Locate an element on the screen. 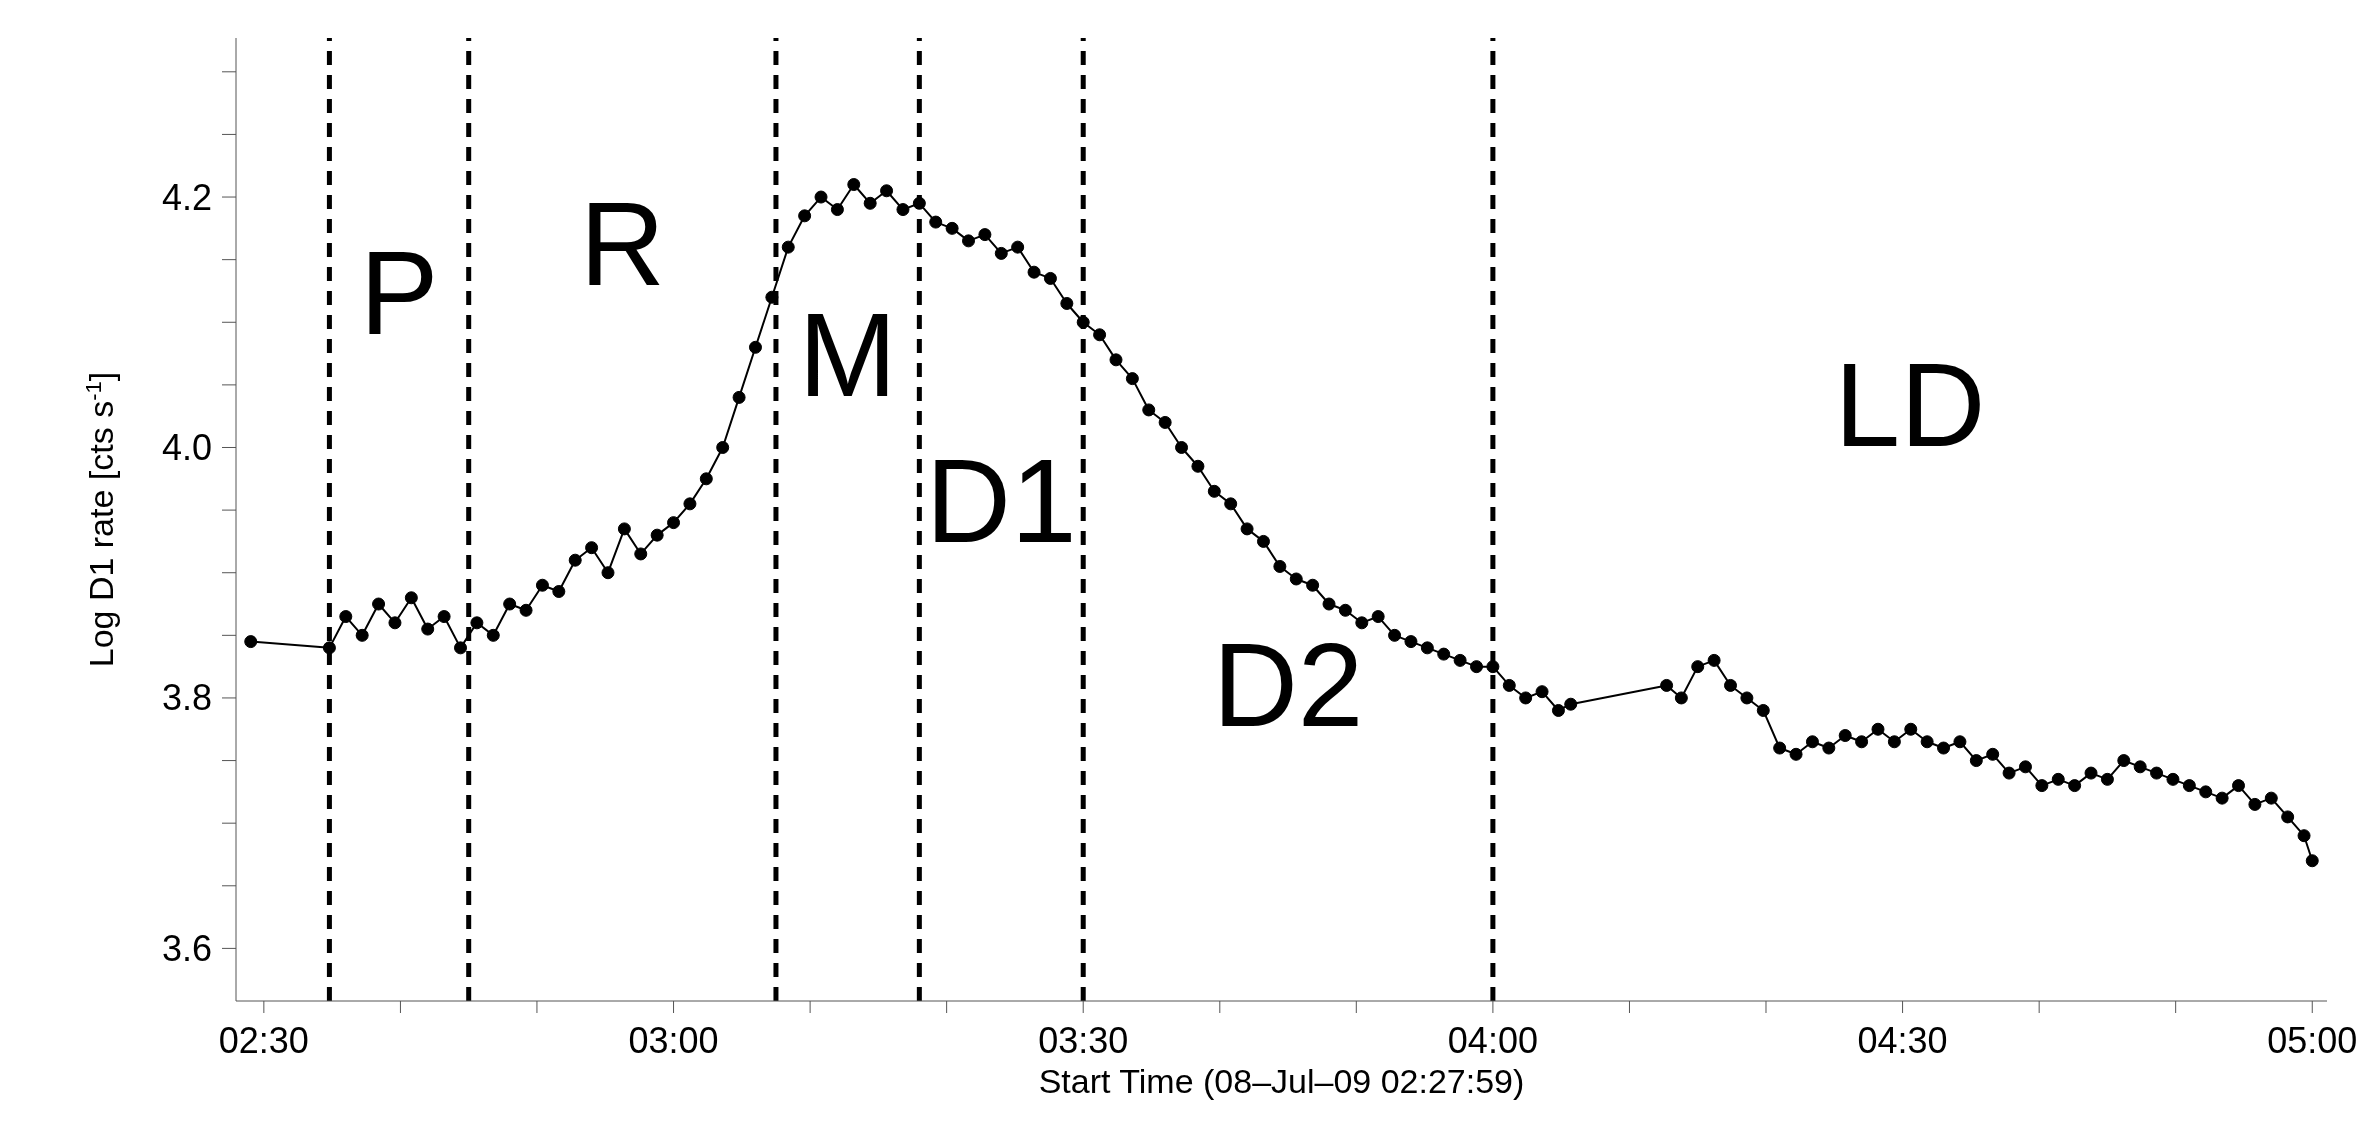 The image size is (2359, 1125). y-tick-label: 4.2 is located at coordinates (186, 197).